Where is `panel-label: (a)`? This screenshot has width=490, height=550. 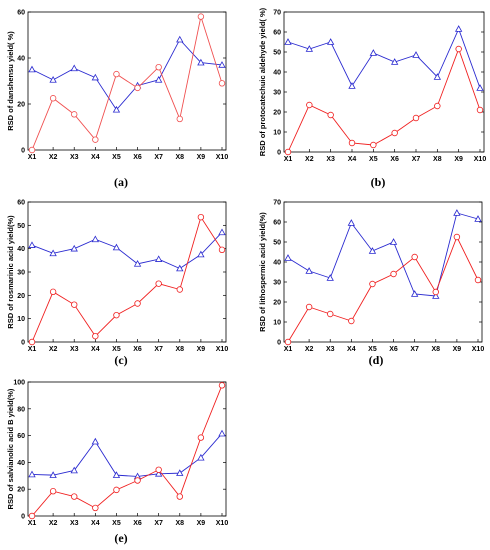 panel-label: (a) is located at coordinates (121, 182).